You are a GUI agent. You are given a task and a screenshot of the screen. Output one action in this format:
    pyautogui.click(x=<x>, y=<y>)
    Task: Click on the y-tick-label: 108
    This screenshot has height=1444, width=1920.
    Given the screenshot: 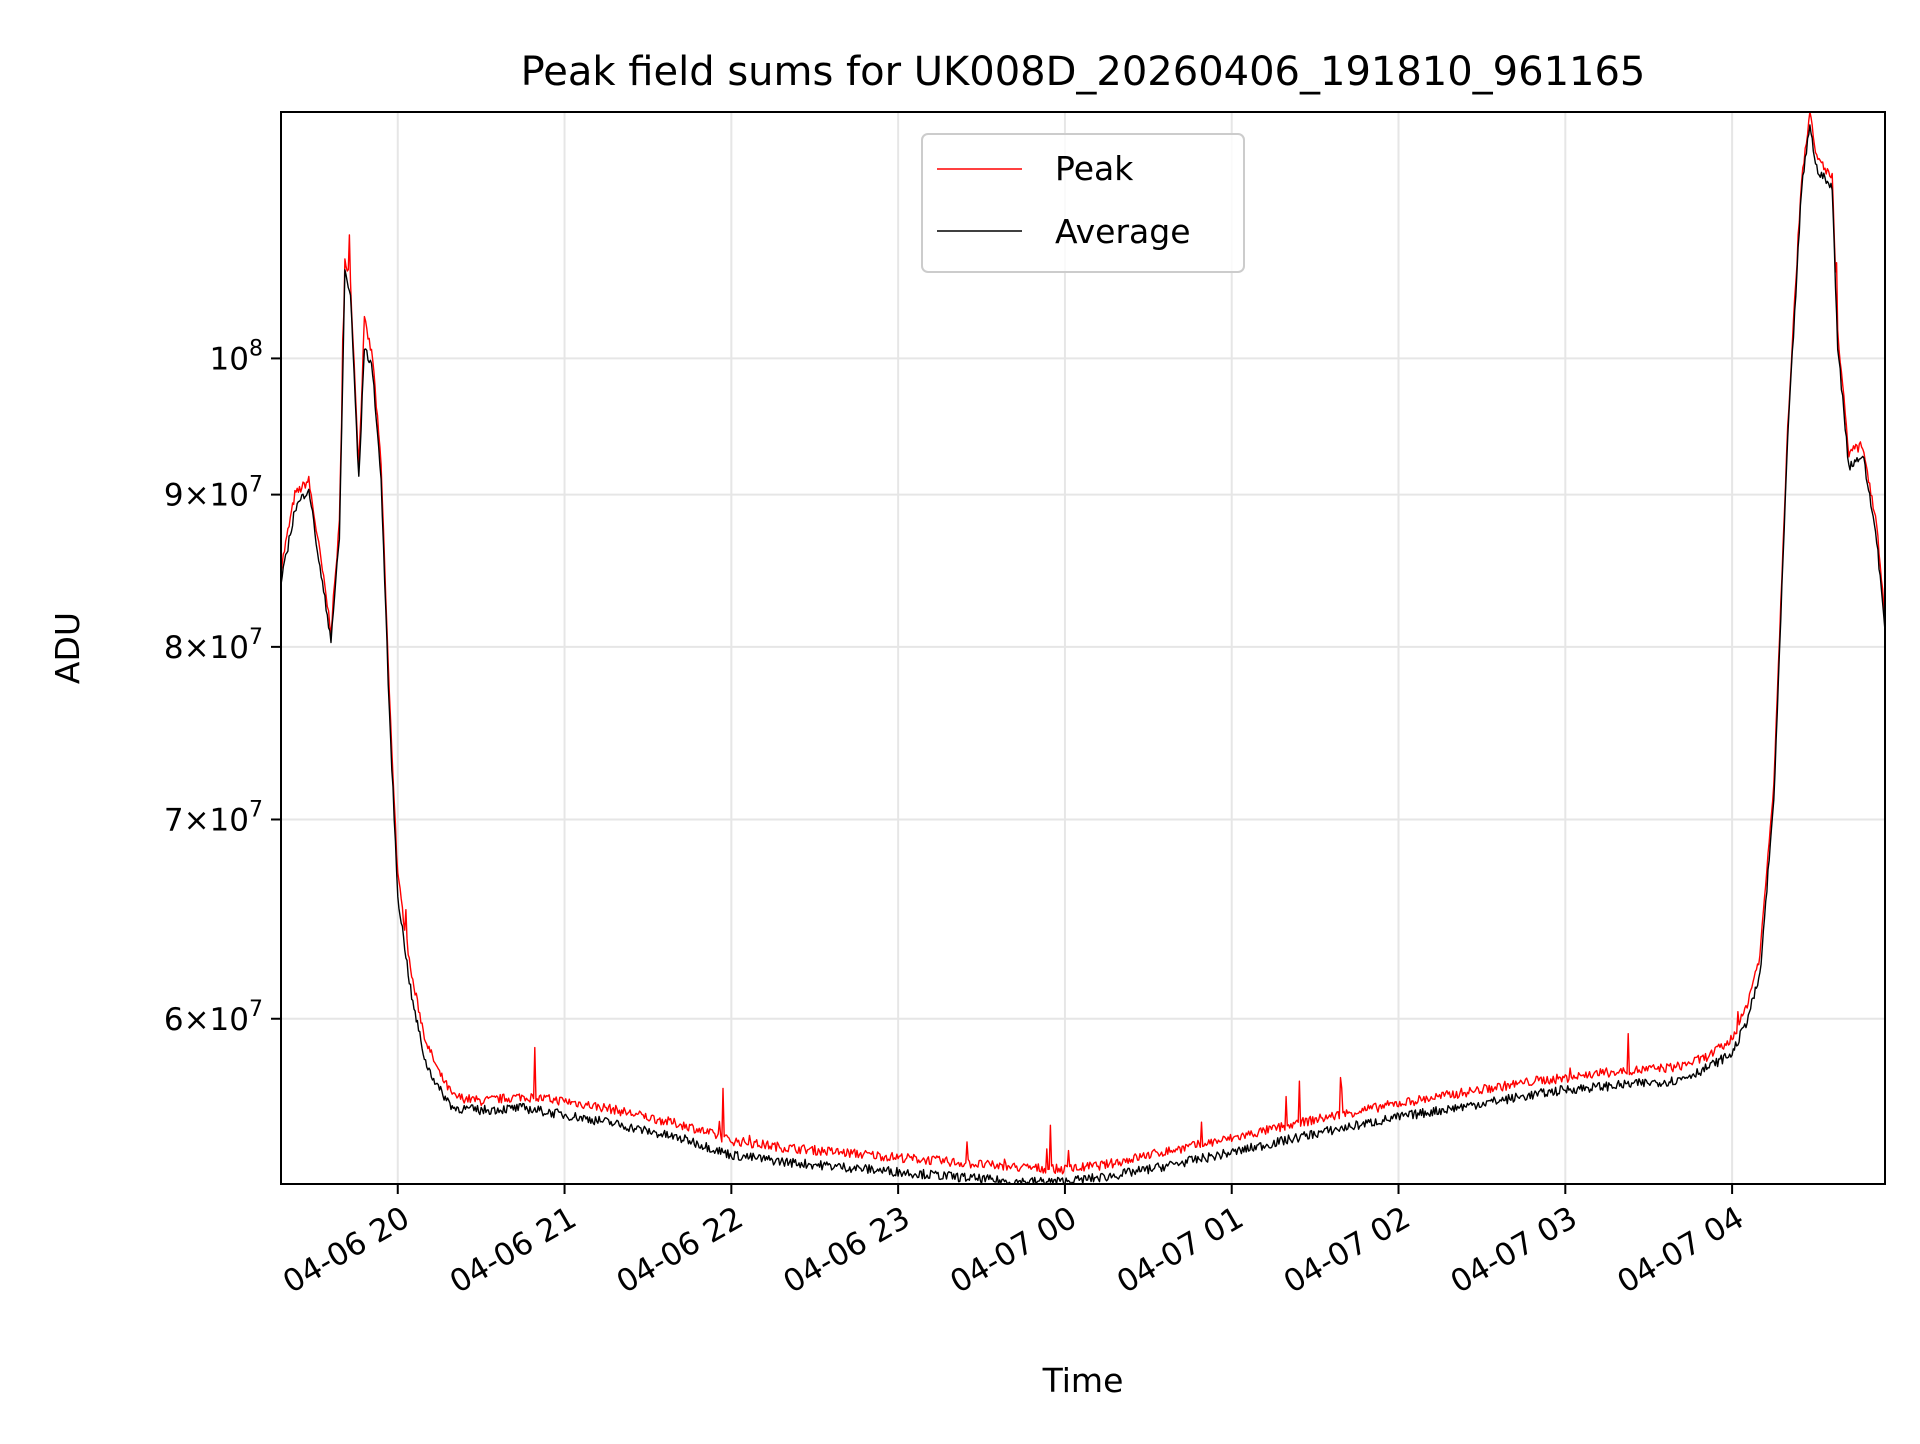 What is the action you would take?
    pyautogui.click(x=236, y=356)
    